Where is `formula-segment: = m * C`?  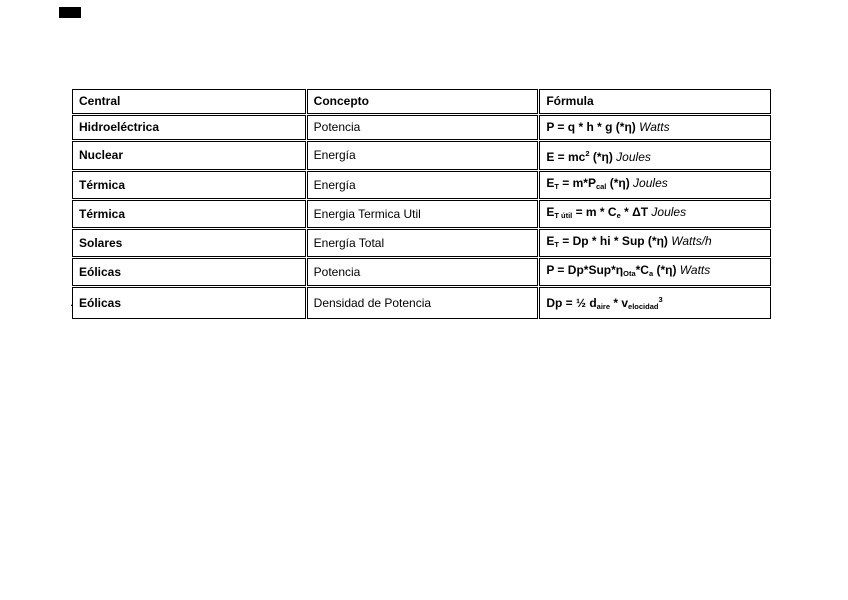 formula-segment: = m * C is located at coordinates (594, 212).